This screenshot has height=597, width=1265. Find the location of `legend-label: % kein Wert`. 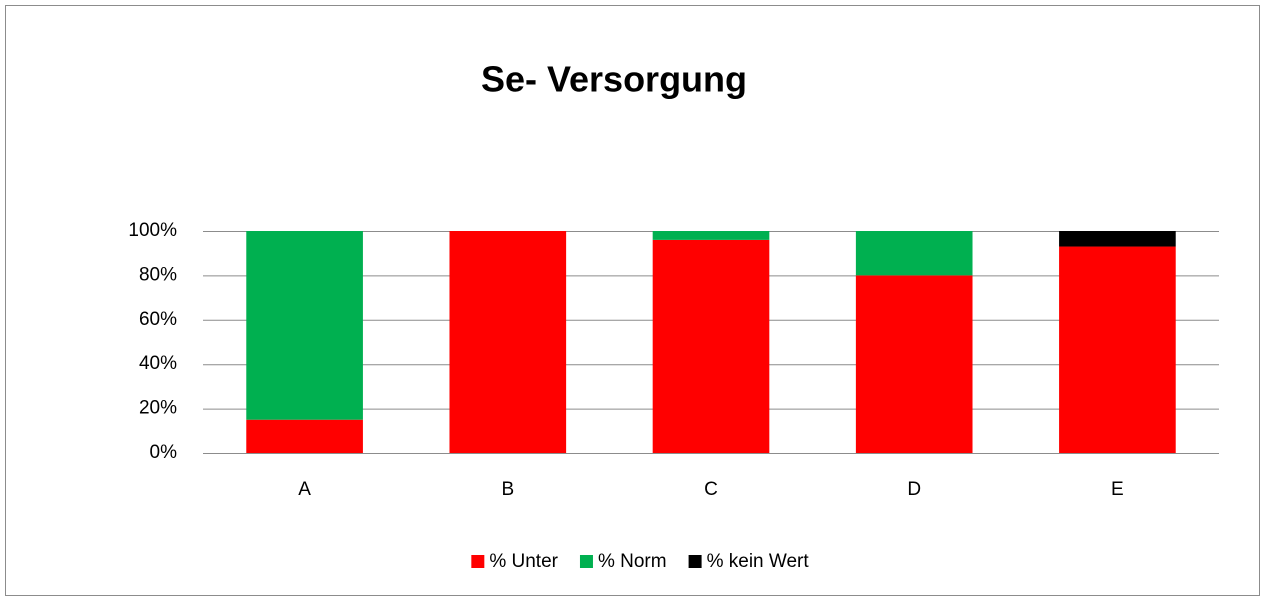

legend-label: % kein Wert is located at coordinates (758, 561).